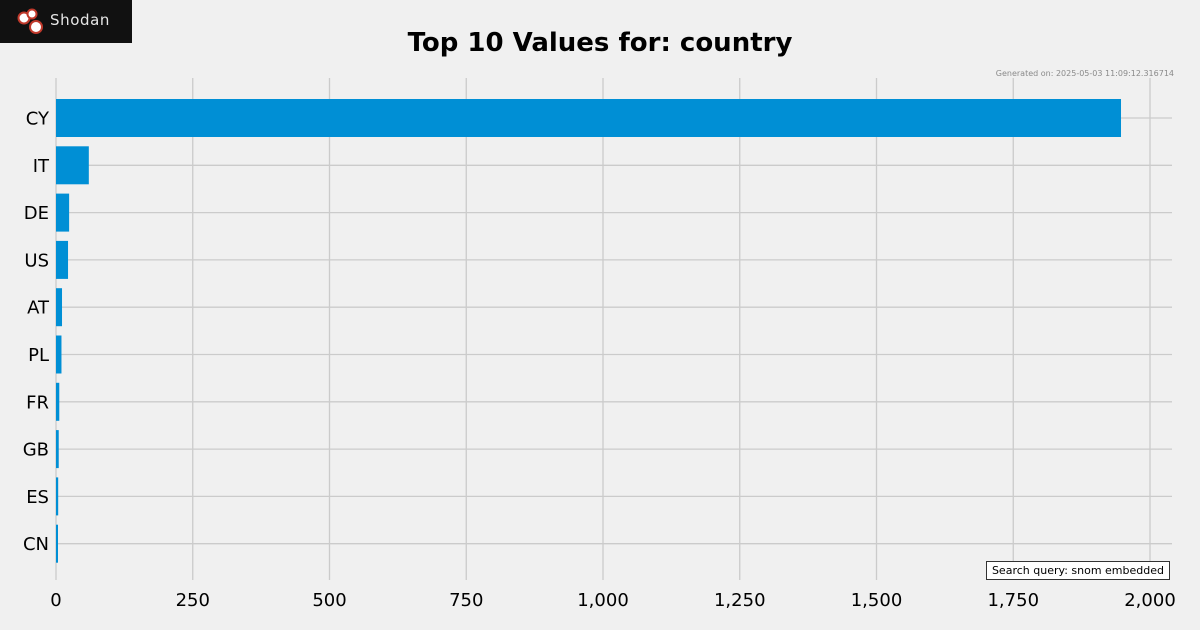 Image resolution: width=1200 pixels, height=630 pixels. What do you see at coordinates (57, 543) in the screenshot?
I see `bar-cn` at bounding box center [57, 543].